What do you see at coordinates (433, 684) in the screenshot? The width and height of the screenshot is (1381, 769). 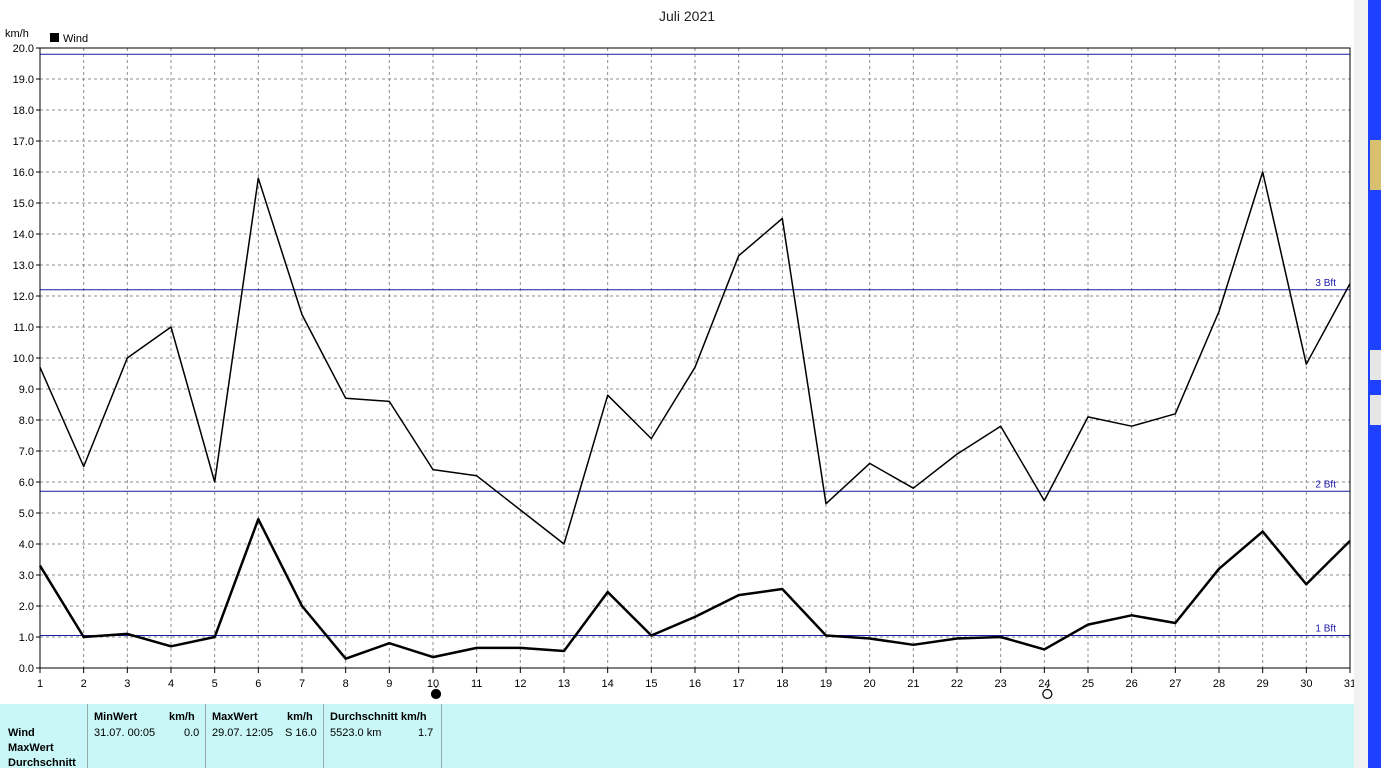 I see `x-tick-label: 10` at bounding box center [433, 684].